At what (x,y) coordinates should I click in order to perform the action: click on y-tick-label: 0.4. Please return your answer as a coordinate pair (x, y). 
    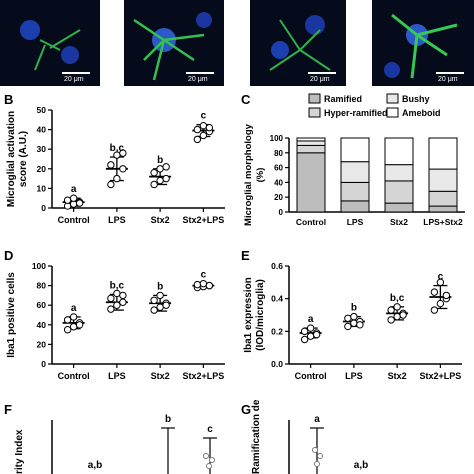
    Looking at the image, I should click on (277, 299).